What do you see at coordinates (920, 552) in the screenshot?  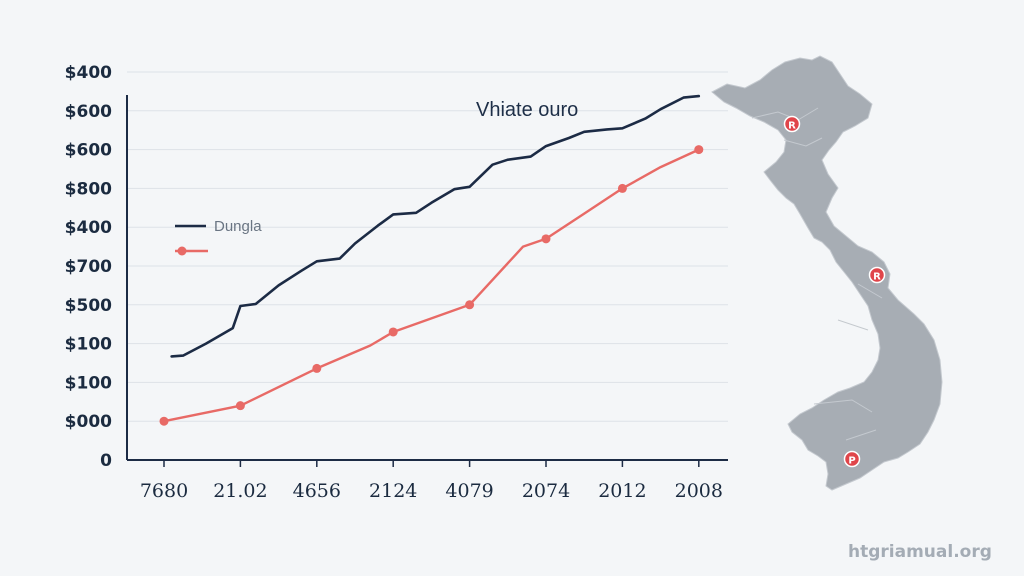 I see `watermark-text: htgriamual.org` at bounding box center [920, 552].